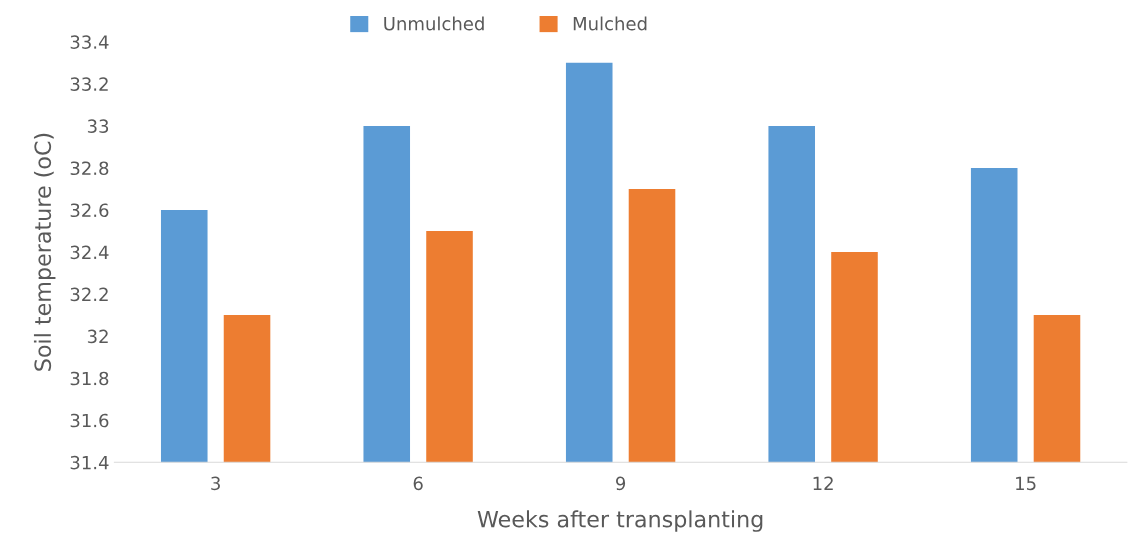 This screenshot has width=1144, height=557. I want to click on y-tick-label: 32, so click(97, 336).